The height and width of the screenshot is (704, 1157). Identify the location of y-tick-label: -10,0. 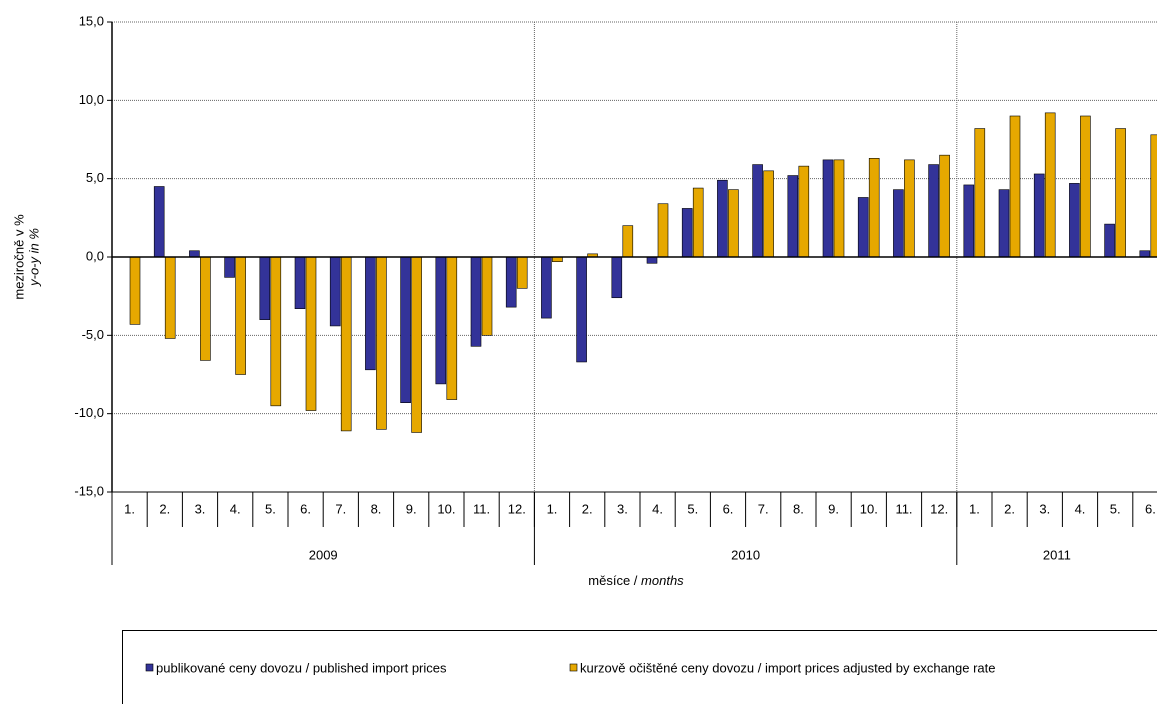
(89, 412).